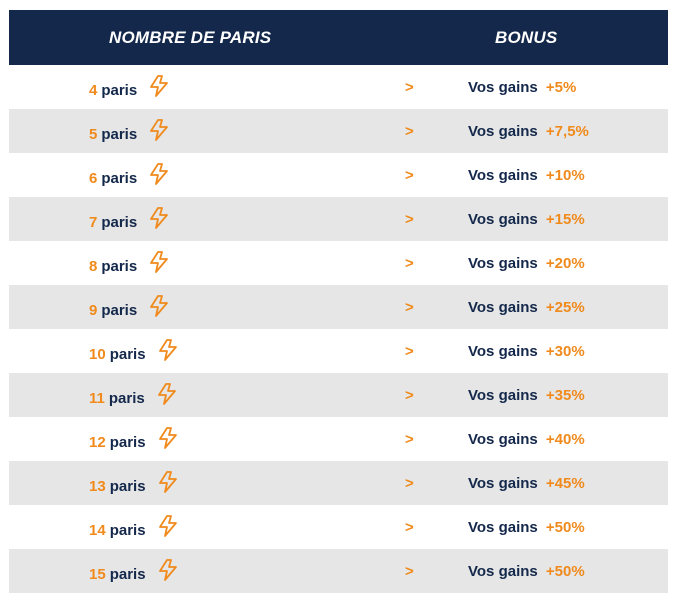  What do you see at coordinates (338, 439) in the screenshot?
I see `table-row: 12 paris > Vos gains +40%` at bounding box center [338, 439].